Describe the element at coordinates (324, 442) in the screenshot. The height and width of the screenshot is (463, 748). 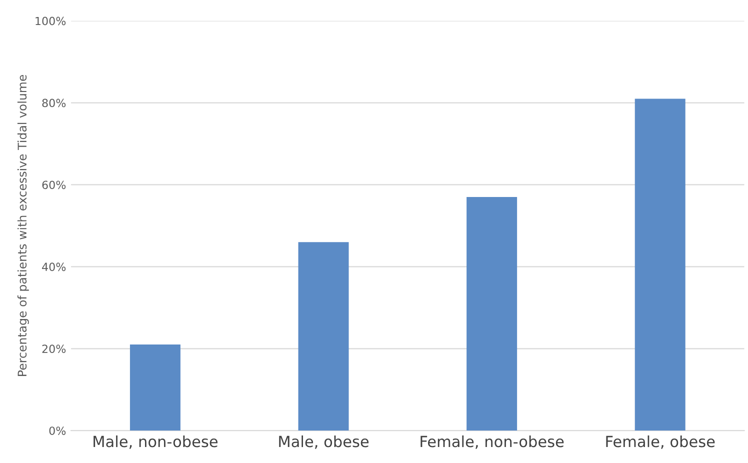
I see `x-tick-label: Male, obese` at that location.